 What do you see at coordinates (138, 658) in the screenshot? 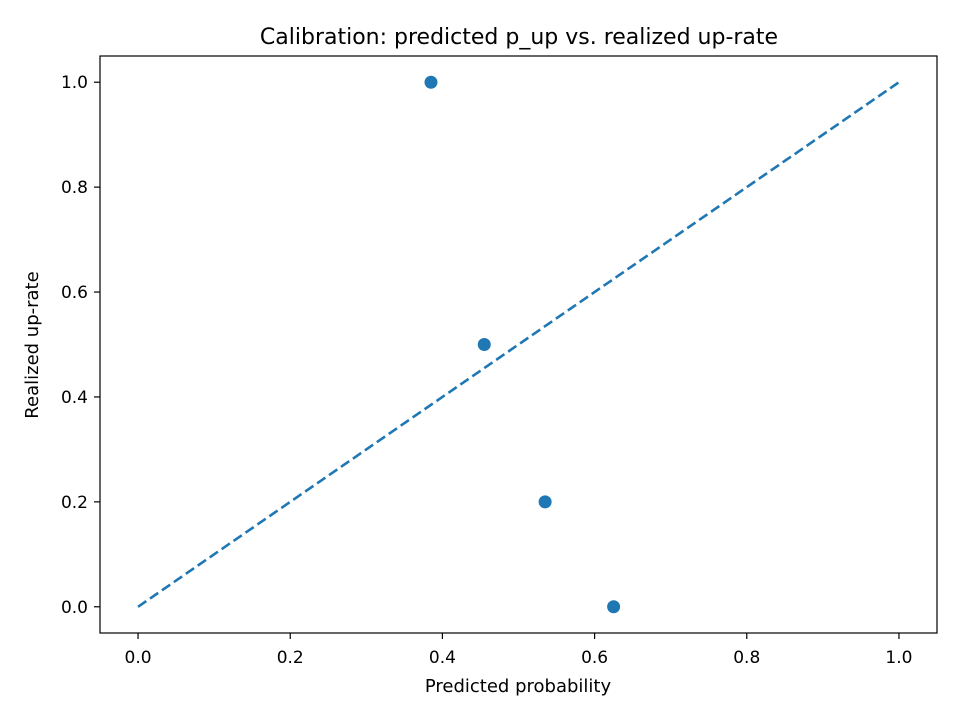
I see `x-tick-label: 0.0` at bounding box center [138, 658].